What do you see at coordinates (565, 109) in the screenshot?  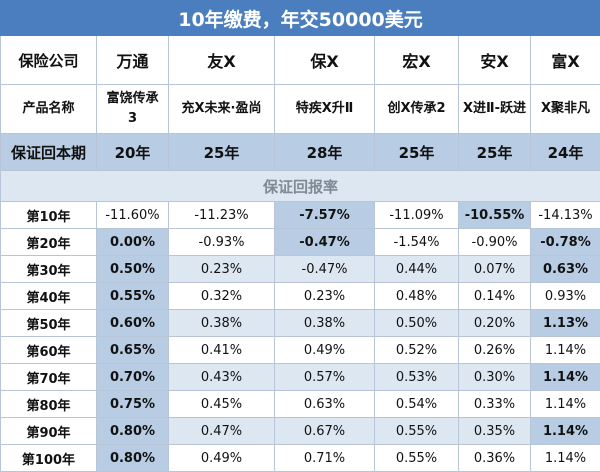 I see `product-name: X聚非凡` at bounding box center [565, 109].